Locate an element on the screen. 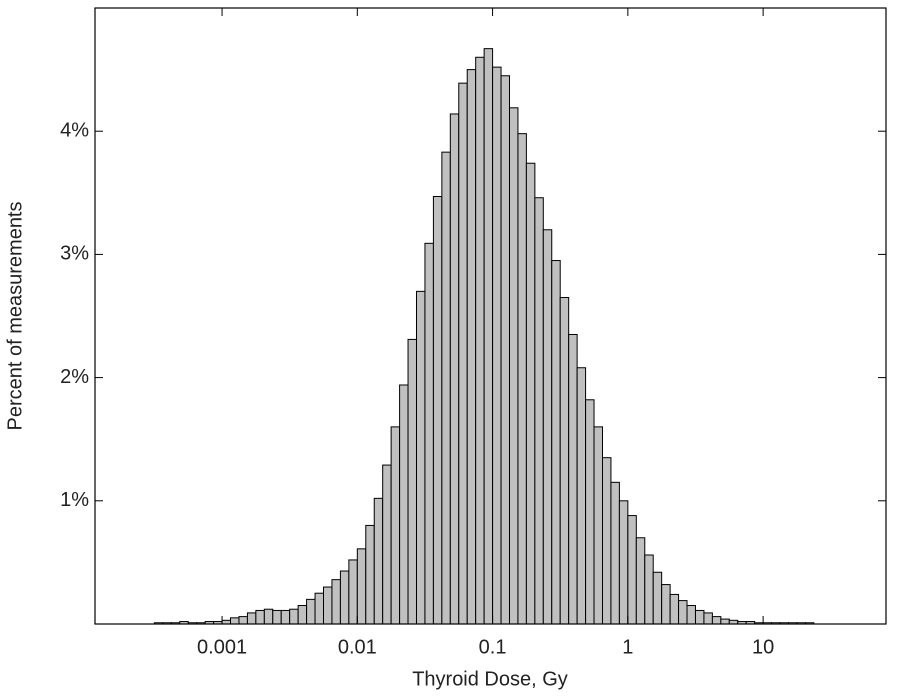 This screenshot has width=899, height=697. y-tick-label: 2% is located at coordinates (74, 377).